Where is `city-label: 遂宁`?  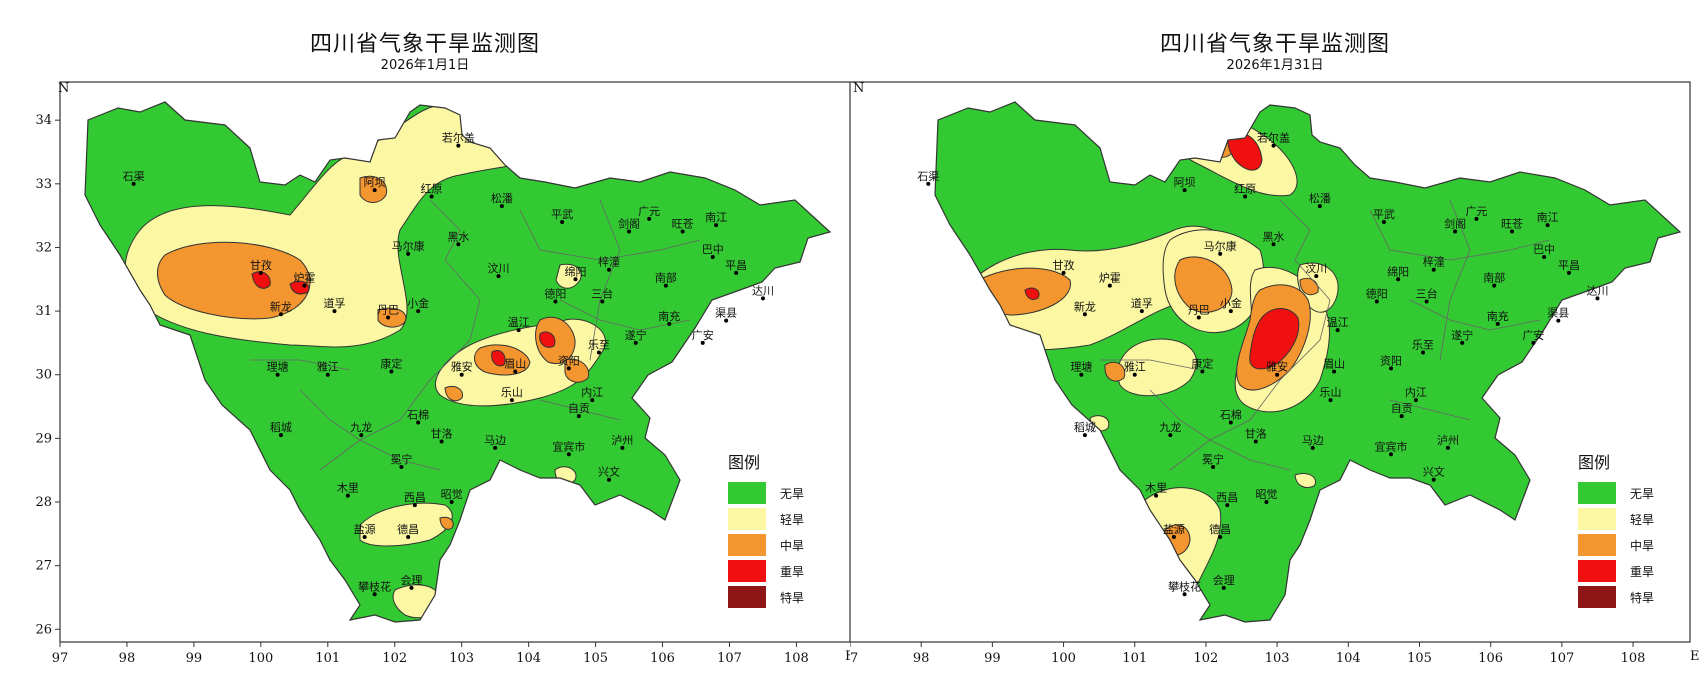 city-label: 遂宁 is located at coordinates (1462, 335).